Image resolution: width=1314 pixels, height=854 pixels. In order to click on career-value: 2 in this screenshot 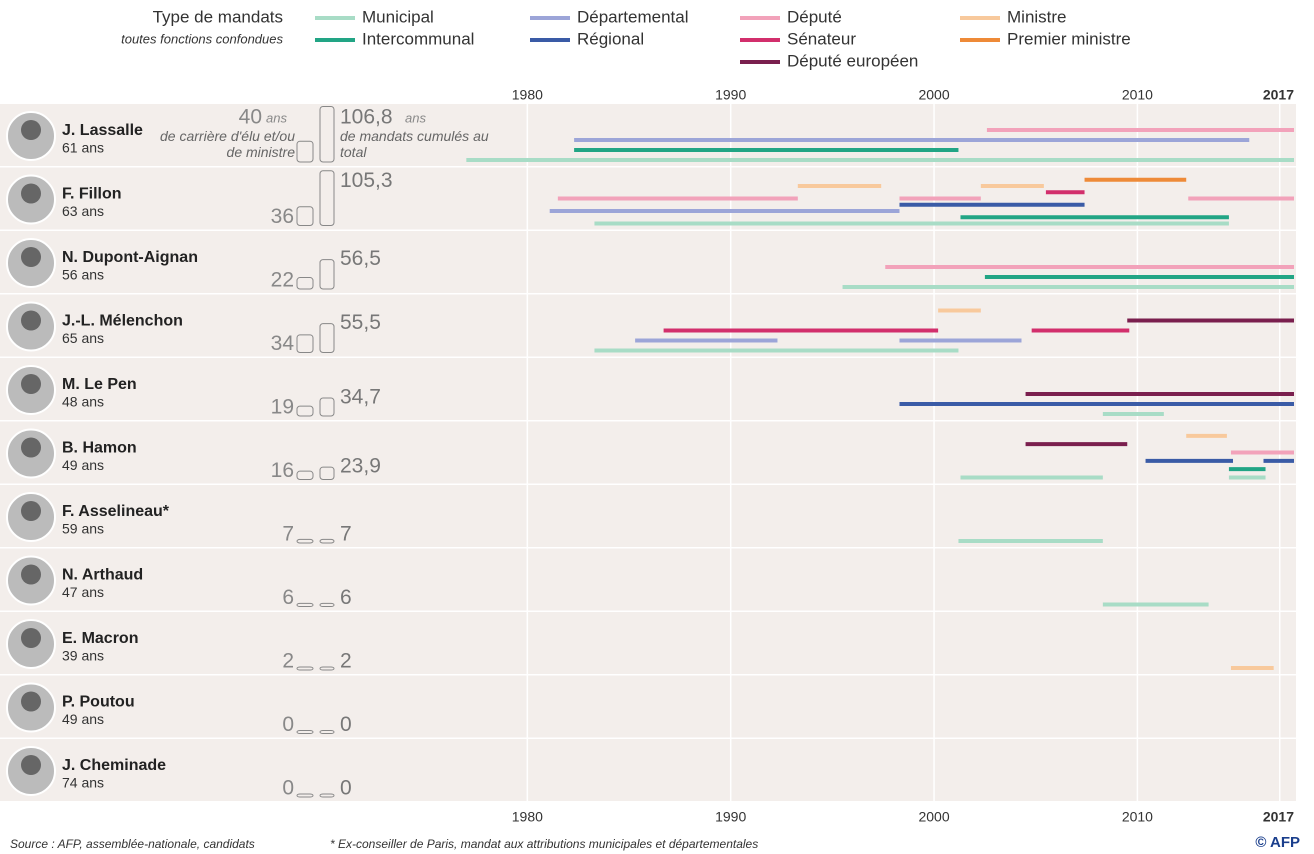, I will do `click(288, 661)`.